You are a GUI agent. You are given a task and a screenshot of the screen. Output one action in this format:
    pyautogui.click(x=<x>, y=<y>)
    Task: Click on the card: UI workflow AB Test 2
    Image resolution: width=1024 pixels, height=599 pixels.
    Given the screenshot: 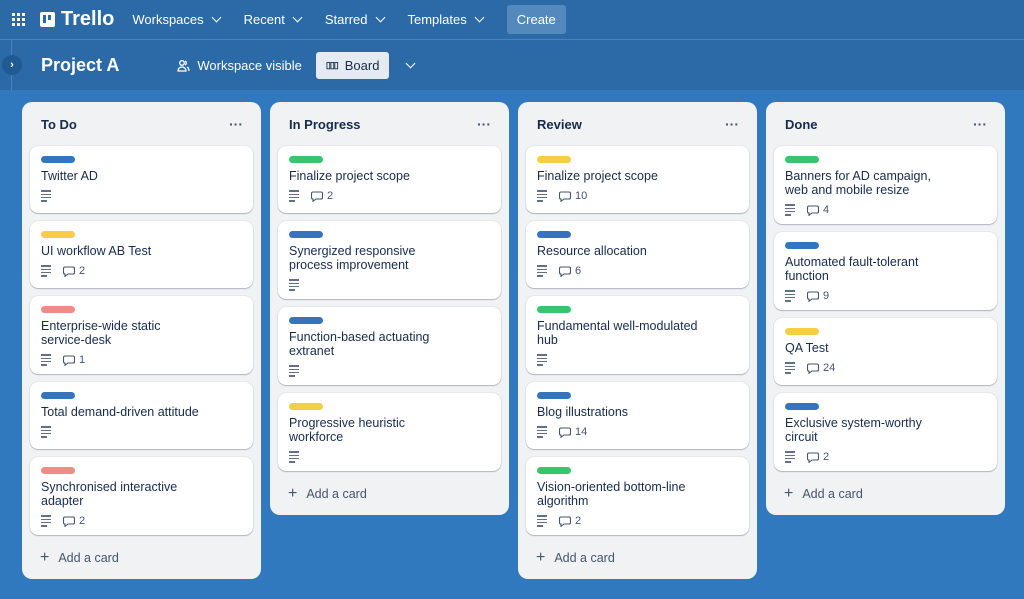 What is the action you would take?
    pyautogui.click(x=141, y=254)
    